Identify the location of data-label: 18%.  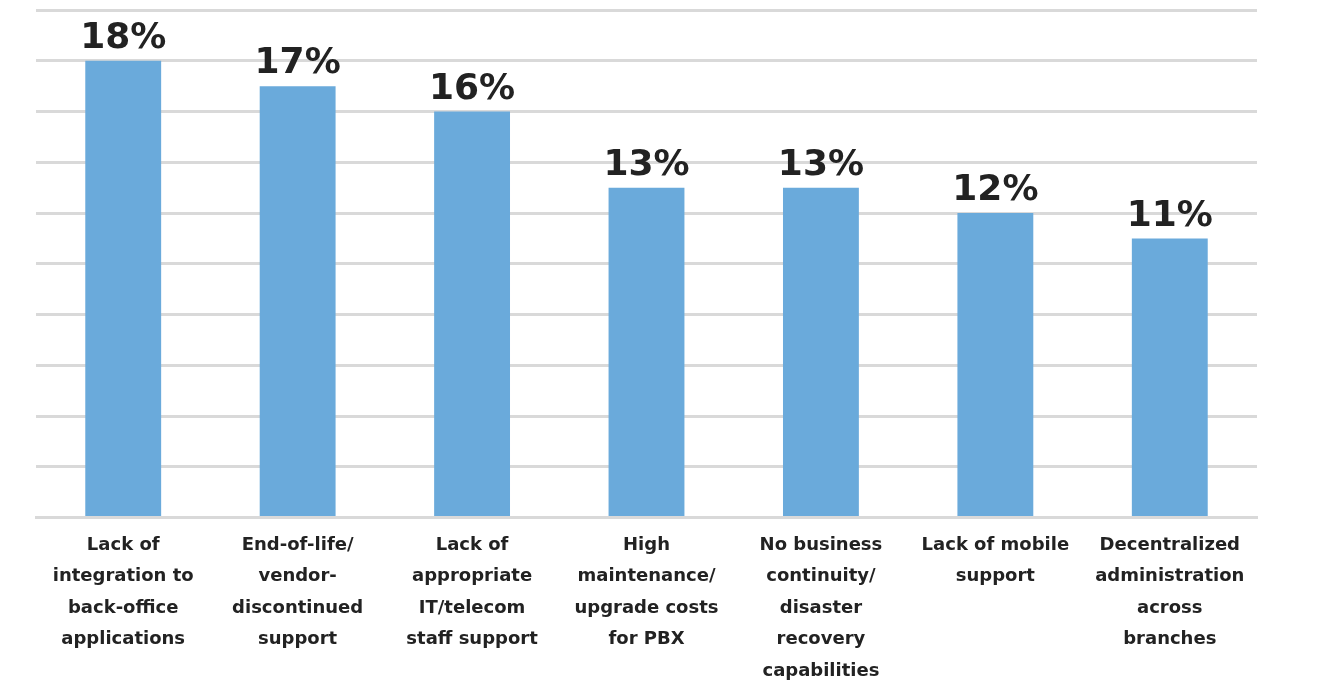
(123, 36).